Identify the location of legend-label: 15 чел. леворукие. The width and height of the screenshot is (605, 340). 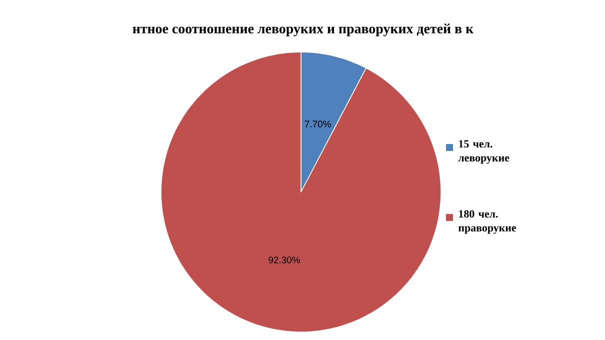
(484, 152).